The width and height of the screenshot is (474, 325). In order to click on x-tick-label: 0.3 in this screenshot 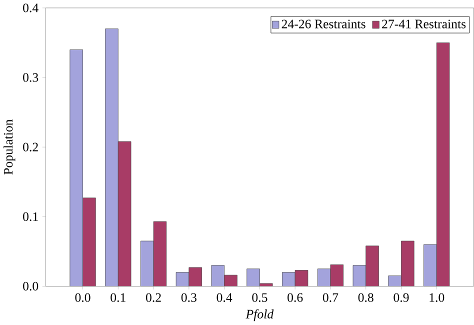, I will do `click(188, 297)`.